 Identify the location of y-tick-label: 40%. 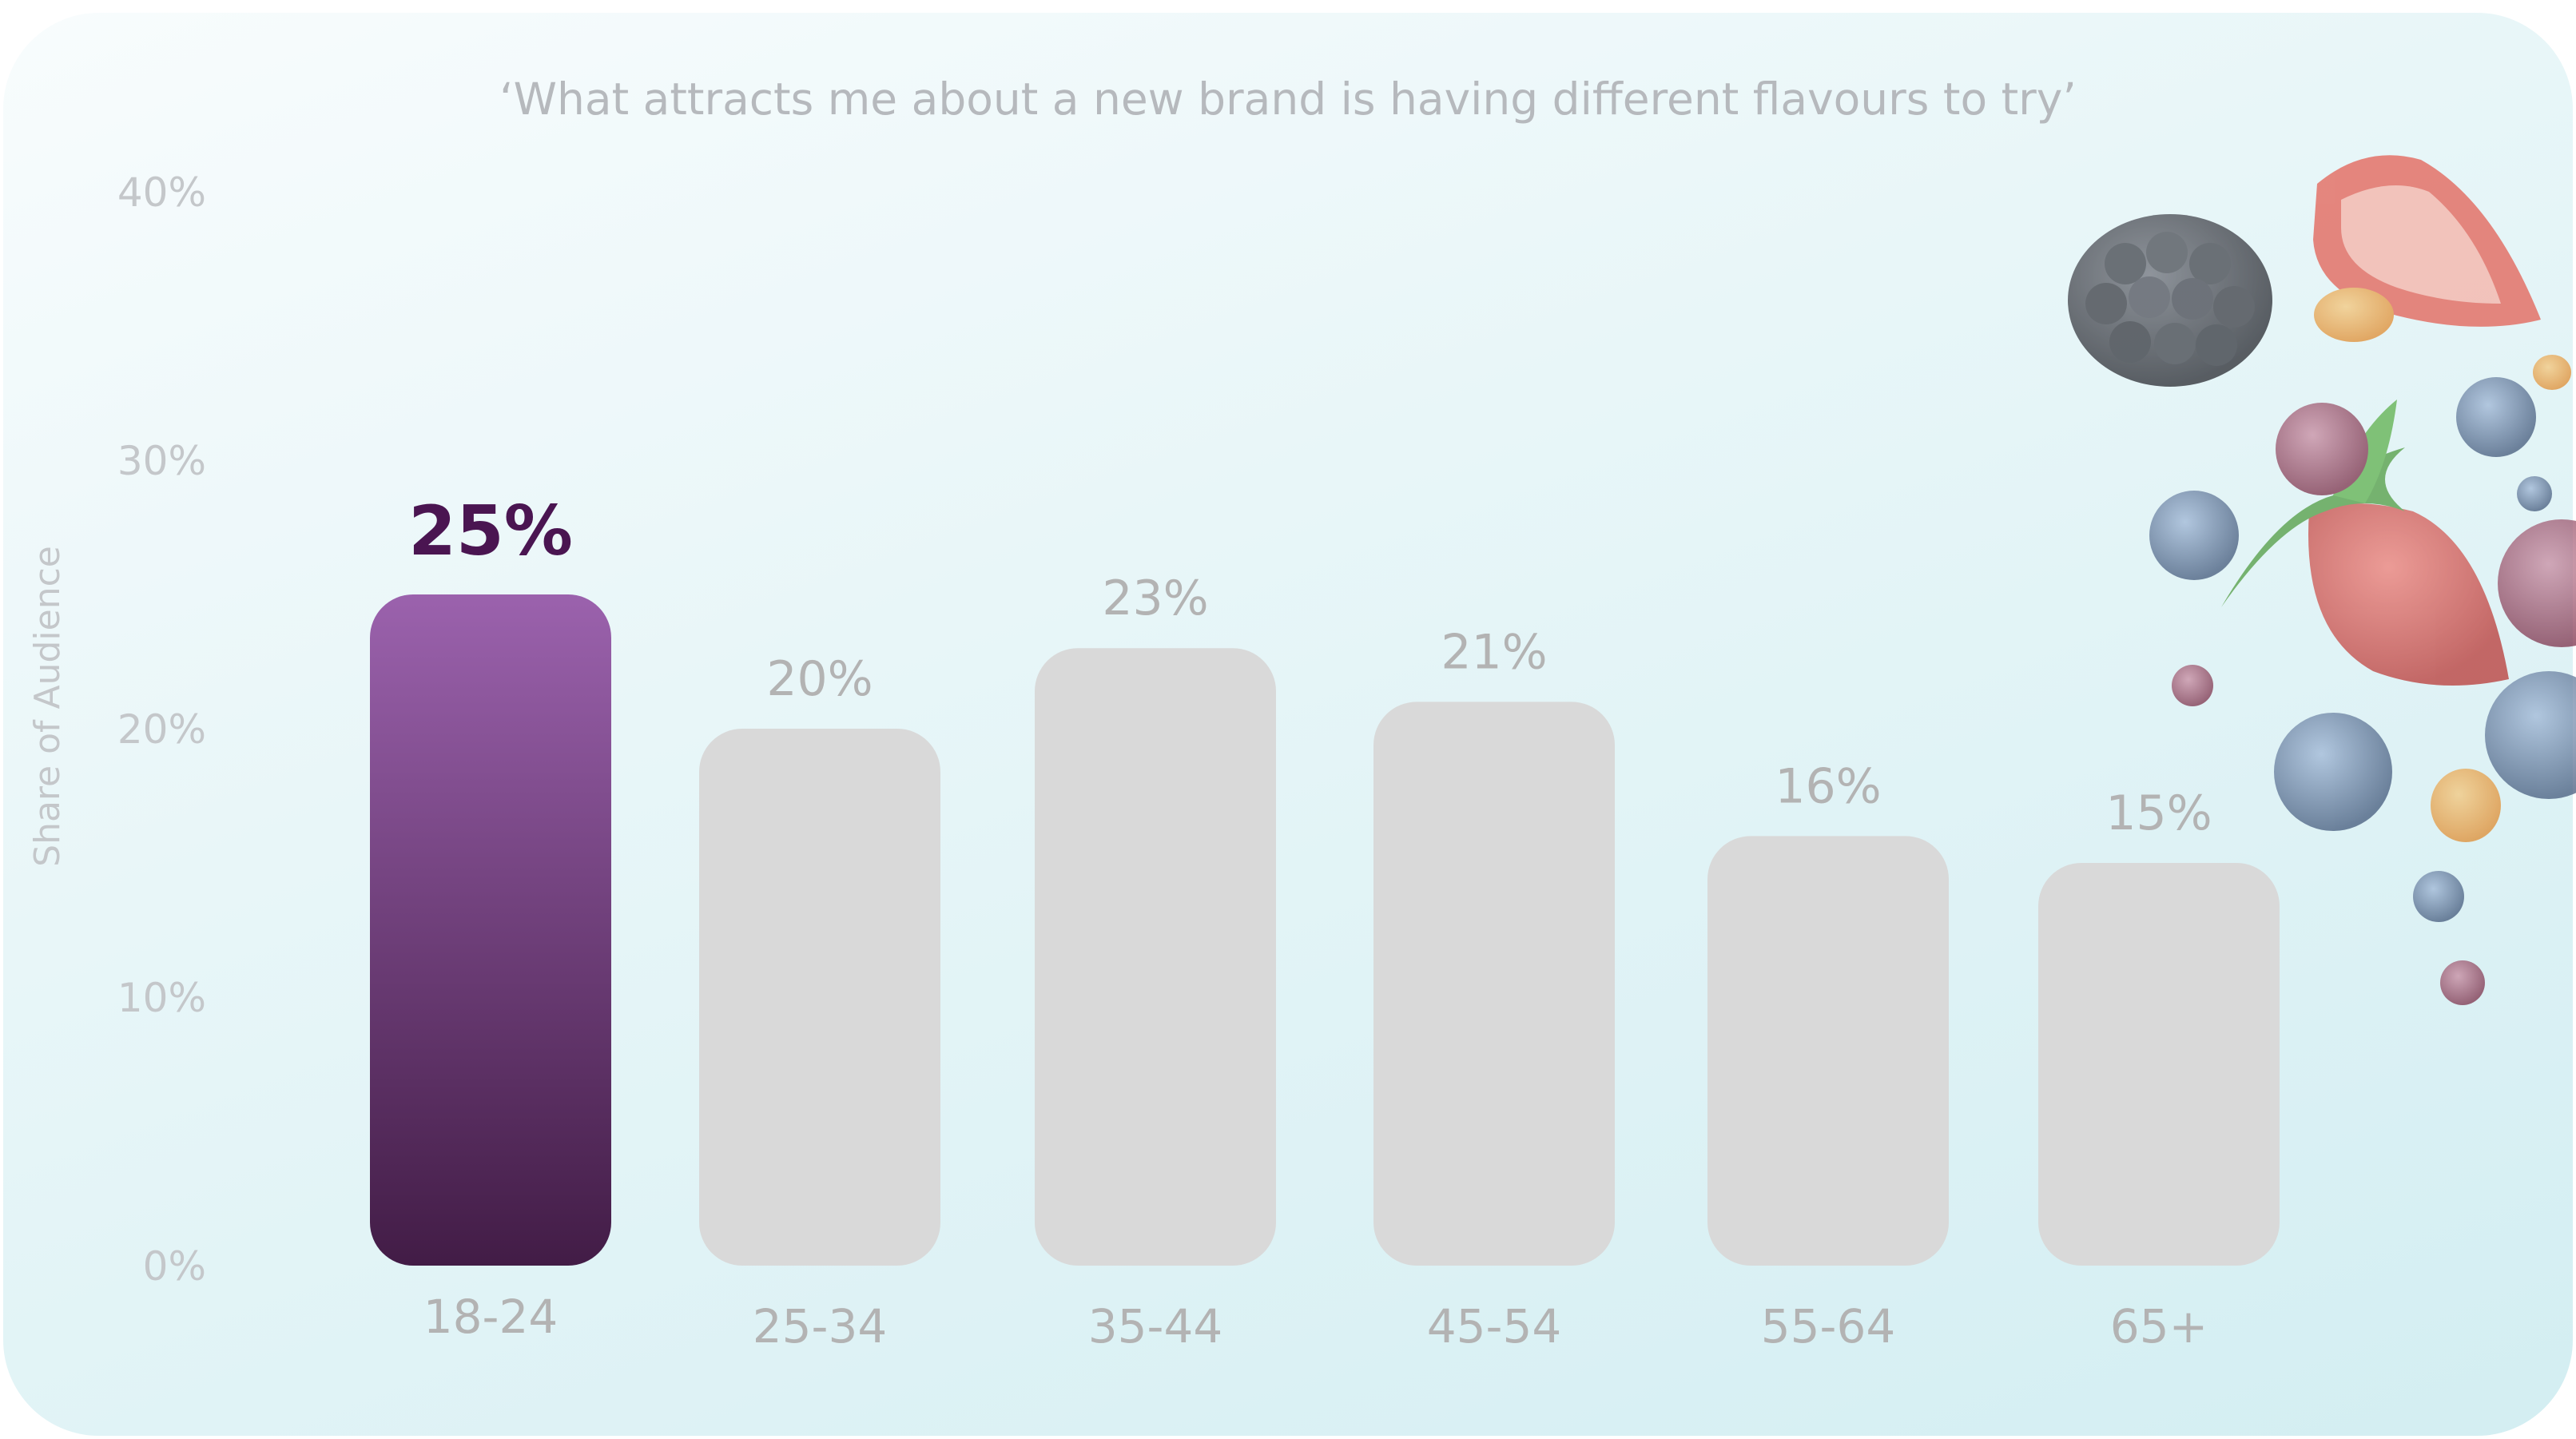
(161, 192).